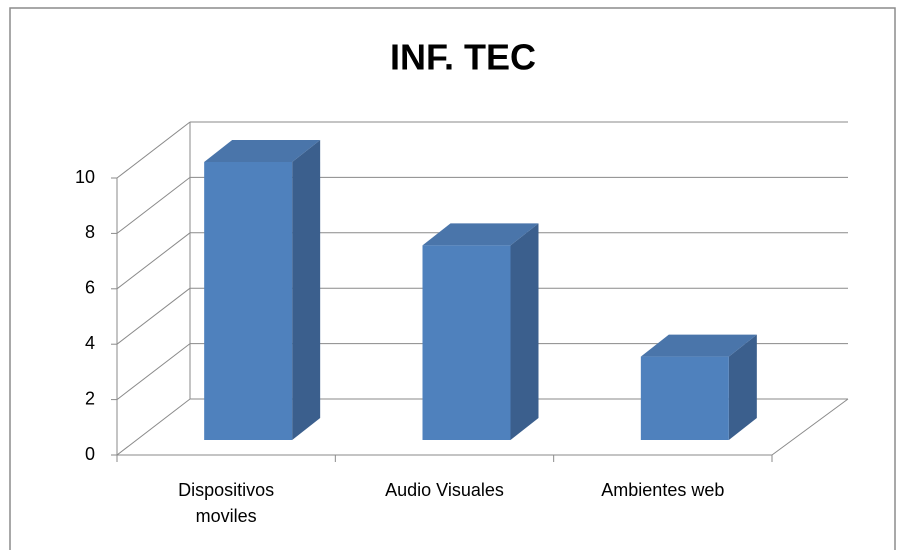  I want to click on y-tick-label: 10, so click(85, 177).